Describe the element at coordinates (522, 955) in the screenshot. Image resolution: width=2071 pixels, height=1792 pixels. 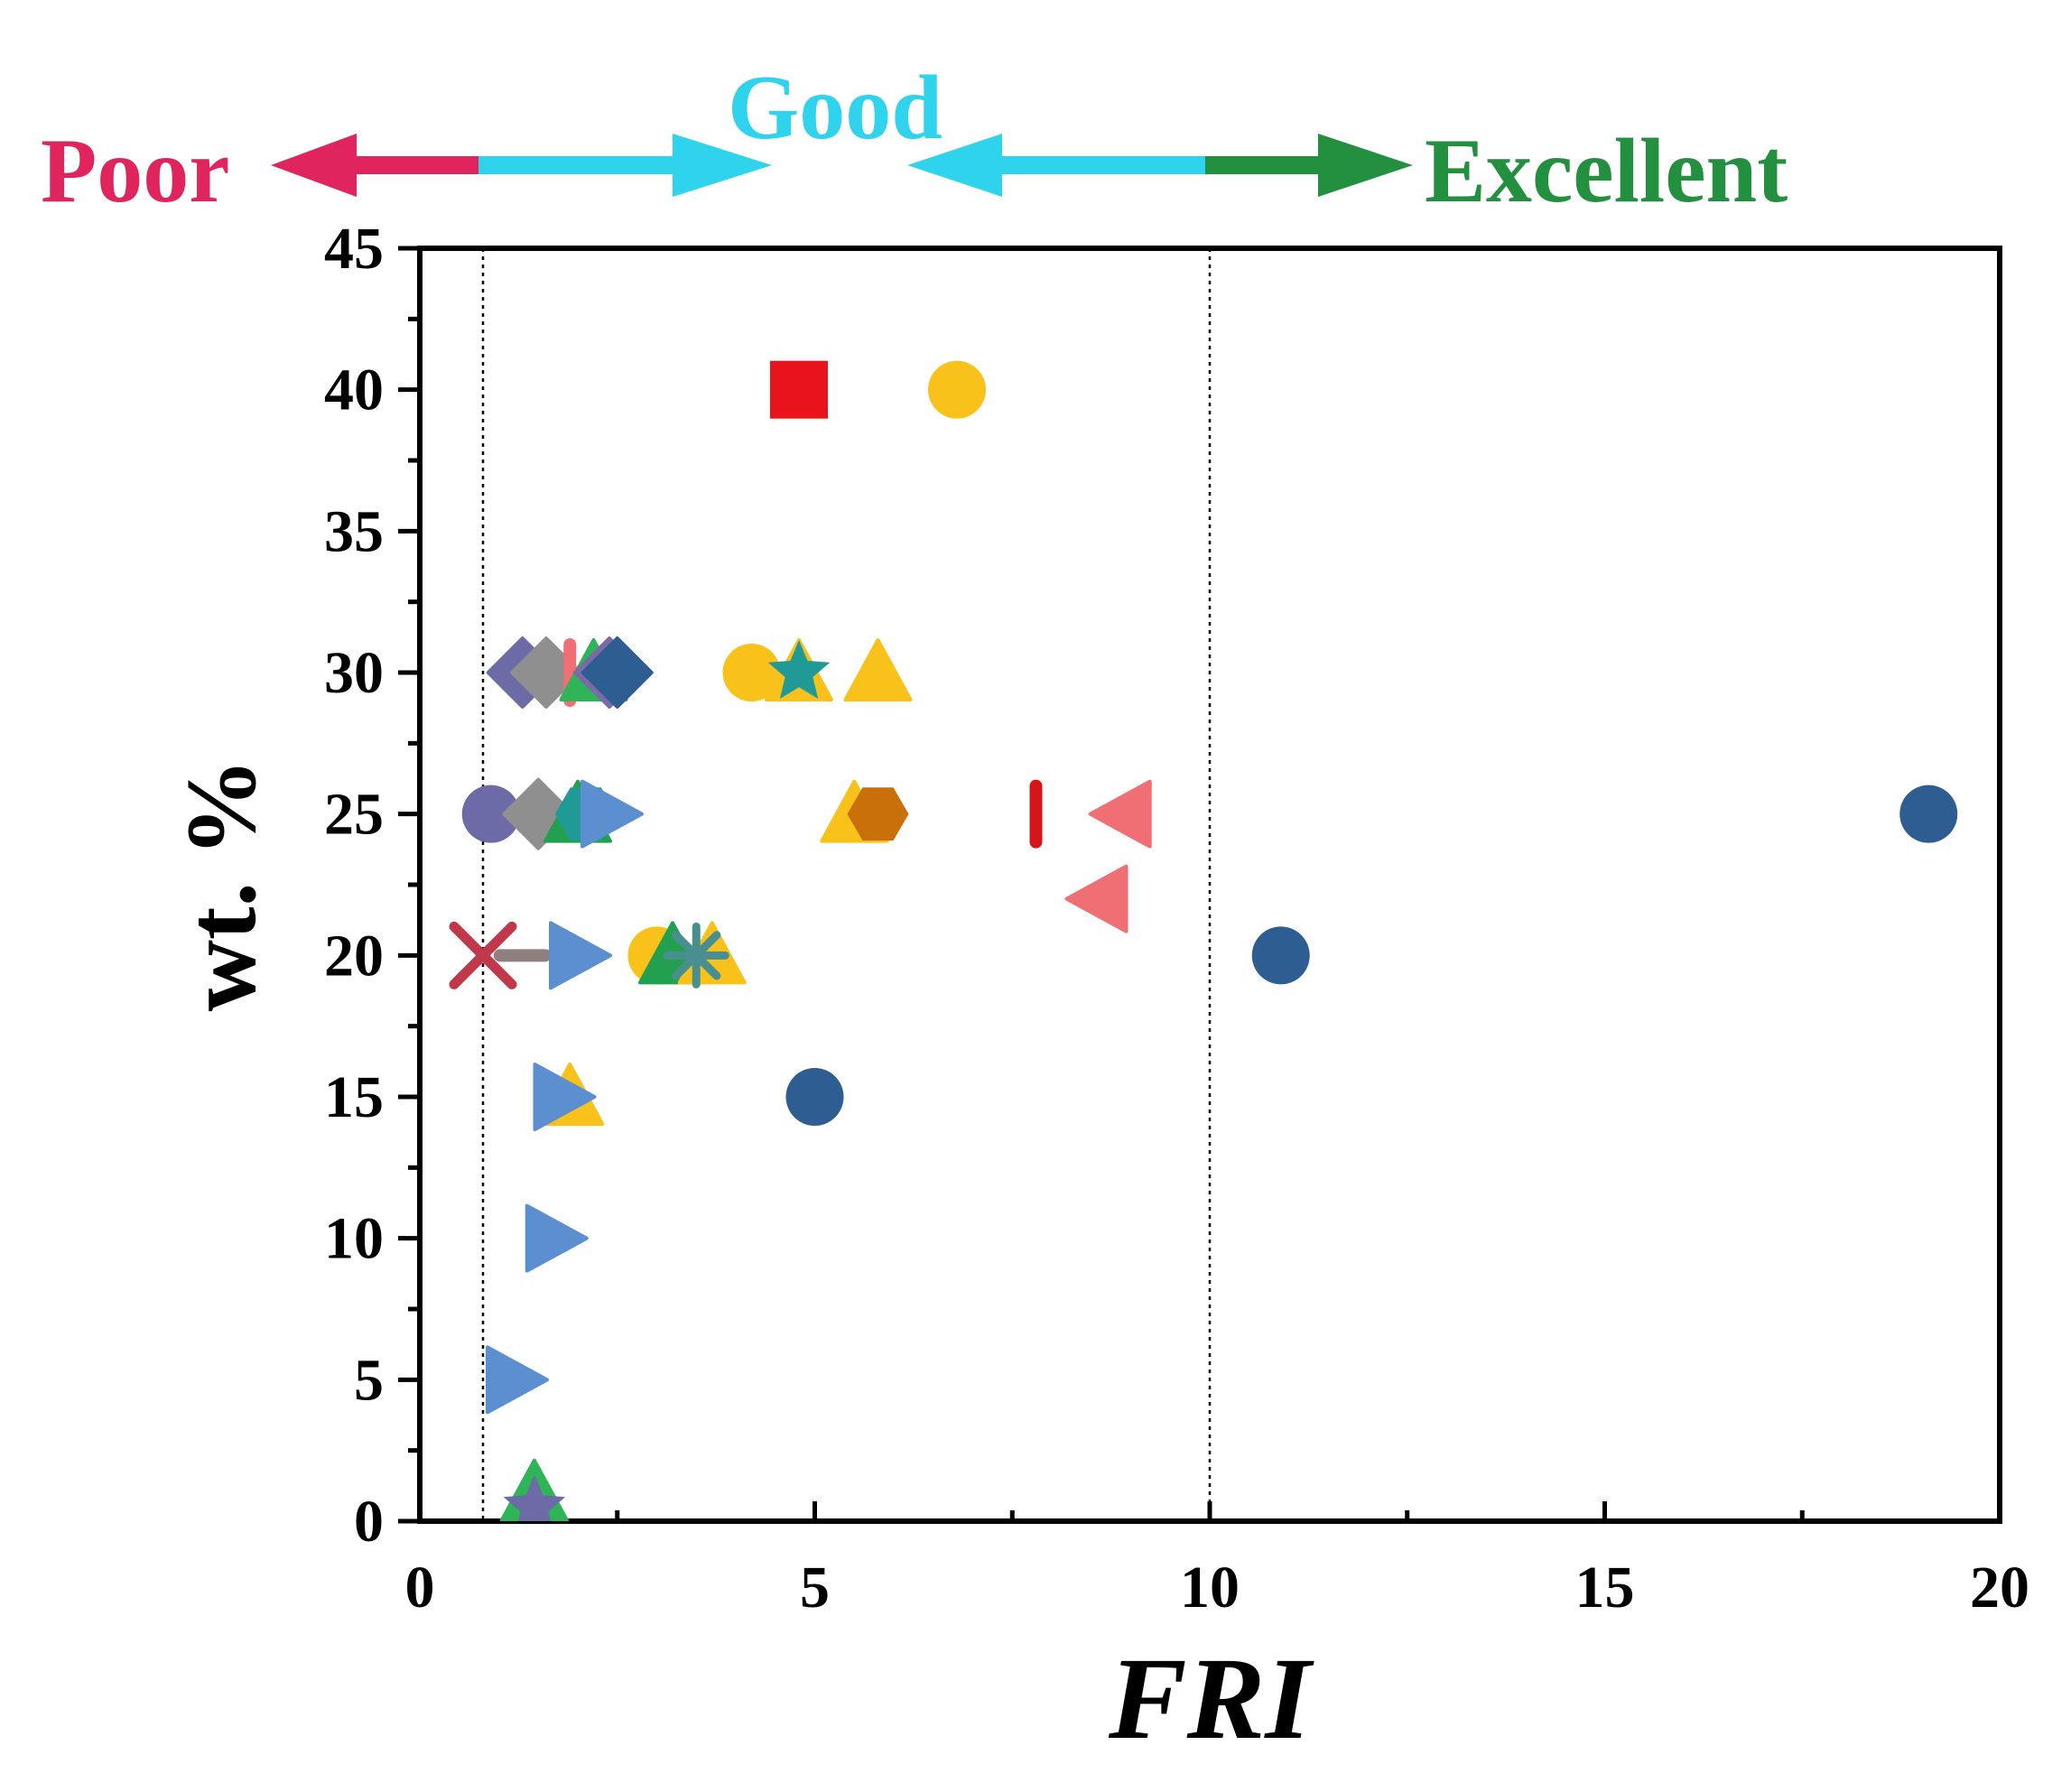
I see `data-point-minus` at that location.